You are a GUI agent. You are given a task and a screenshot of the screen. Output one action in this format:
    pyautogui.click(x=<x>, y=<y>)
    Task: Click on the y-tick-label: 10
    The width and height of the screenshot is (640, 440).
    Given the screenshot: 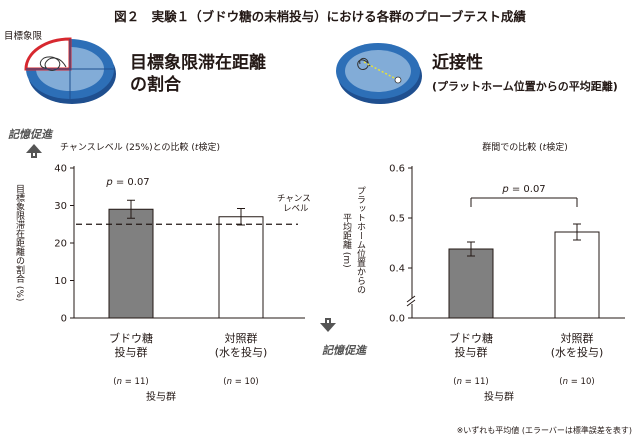 What is the action you would take?
    pyautogui.click(x=60, y=281)
    